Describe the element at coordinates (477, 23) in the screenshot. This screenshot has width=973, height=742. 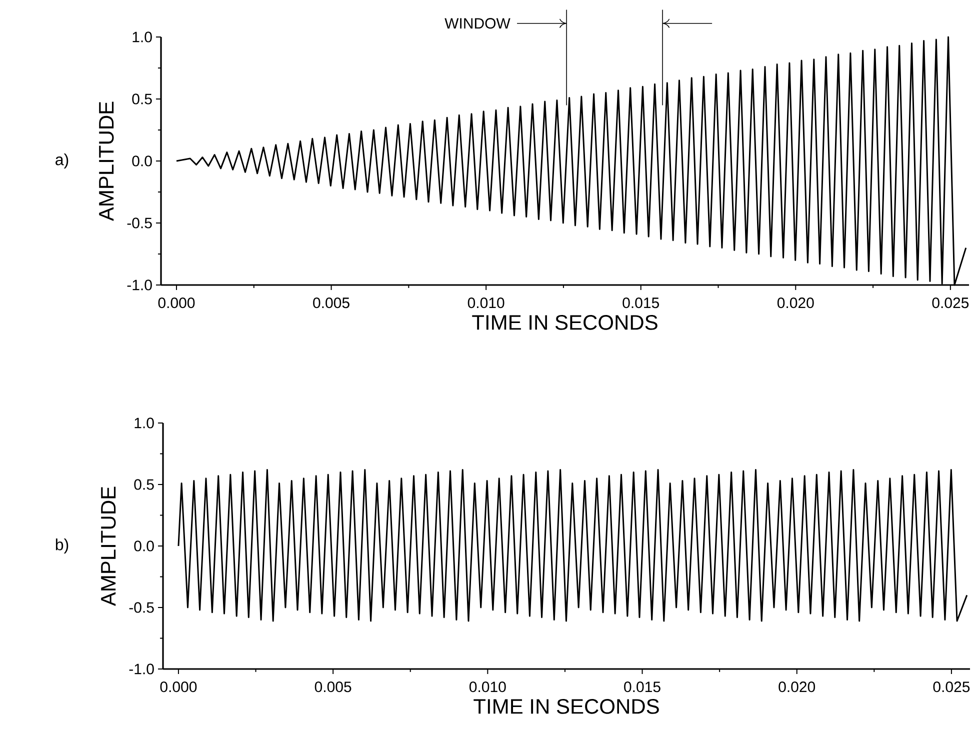
I see `ref-line-label: WINDOW` at that location.